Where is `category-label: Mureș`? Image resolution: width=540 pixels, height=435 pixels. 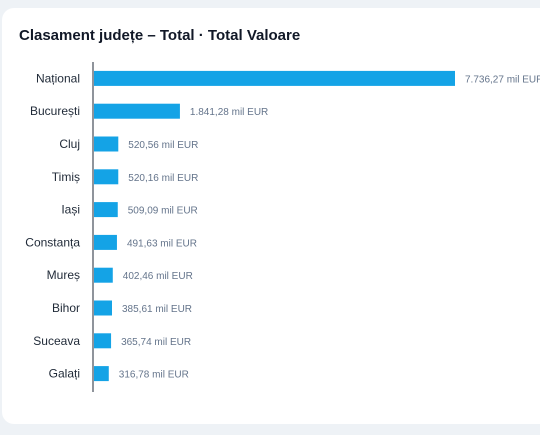
category-label: Mureș is located at coordinates (63, 275).